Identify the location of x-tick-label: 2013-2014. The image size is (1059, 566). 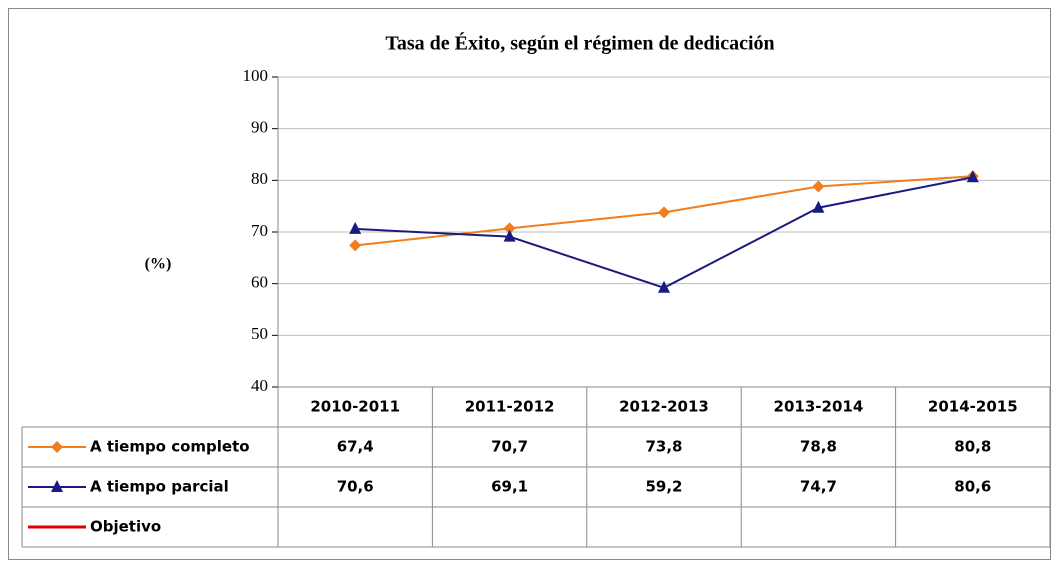
(819, 407).